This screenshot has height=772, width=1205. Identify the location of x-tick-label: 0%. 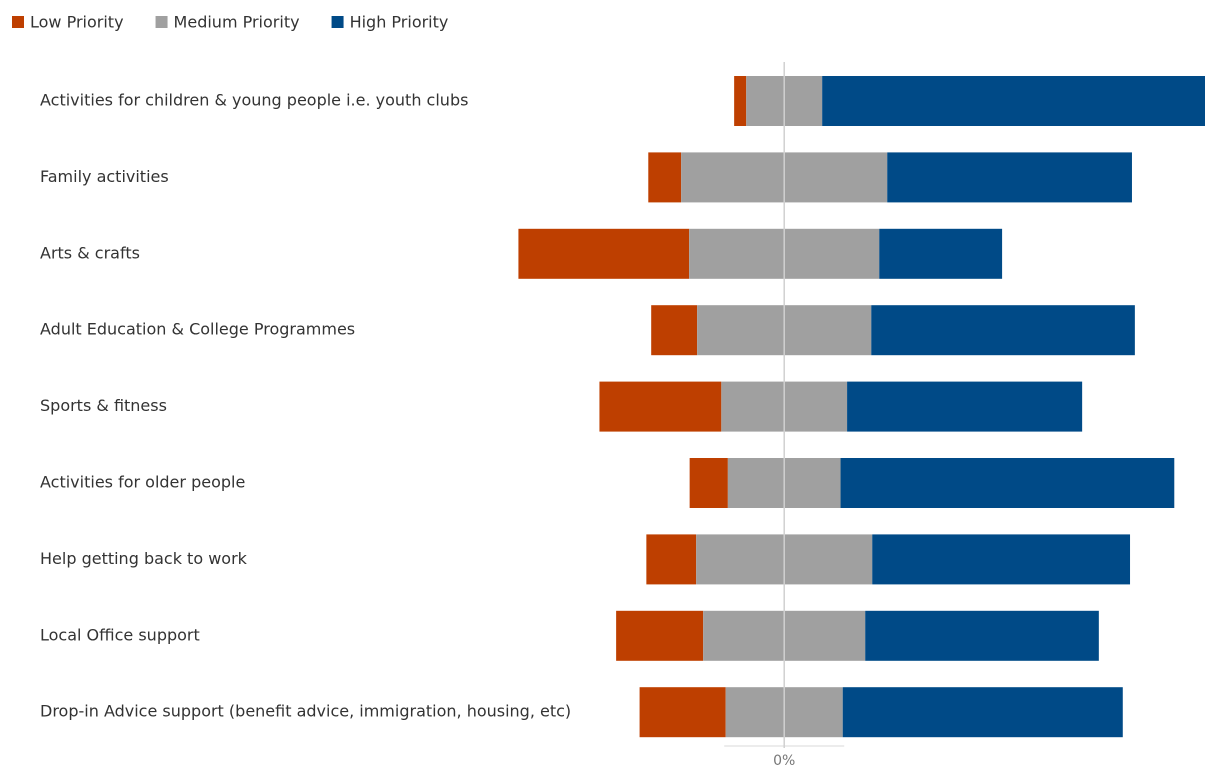
(784, 760).